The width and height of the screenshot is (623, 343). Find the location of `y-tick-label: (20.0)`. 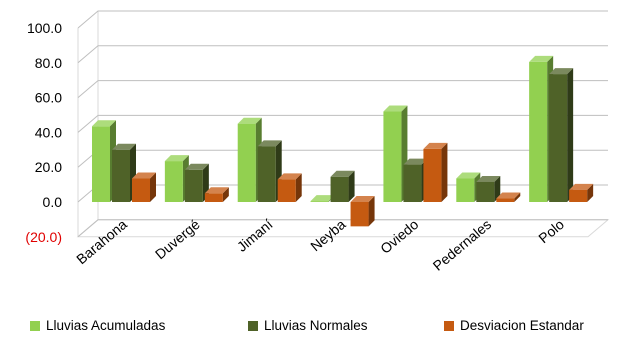

y-tick-label: (20.0) is located at coordinates (43, 237).